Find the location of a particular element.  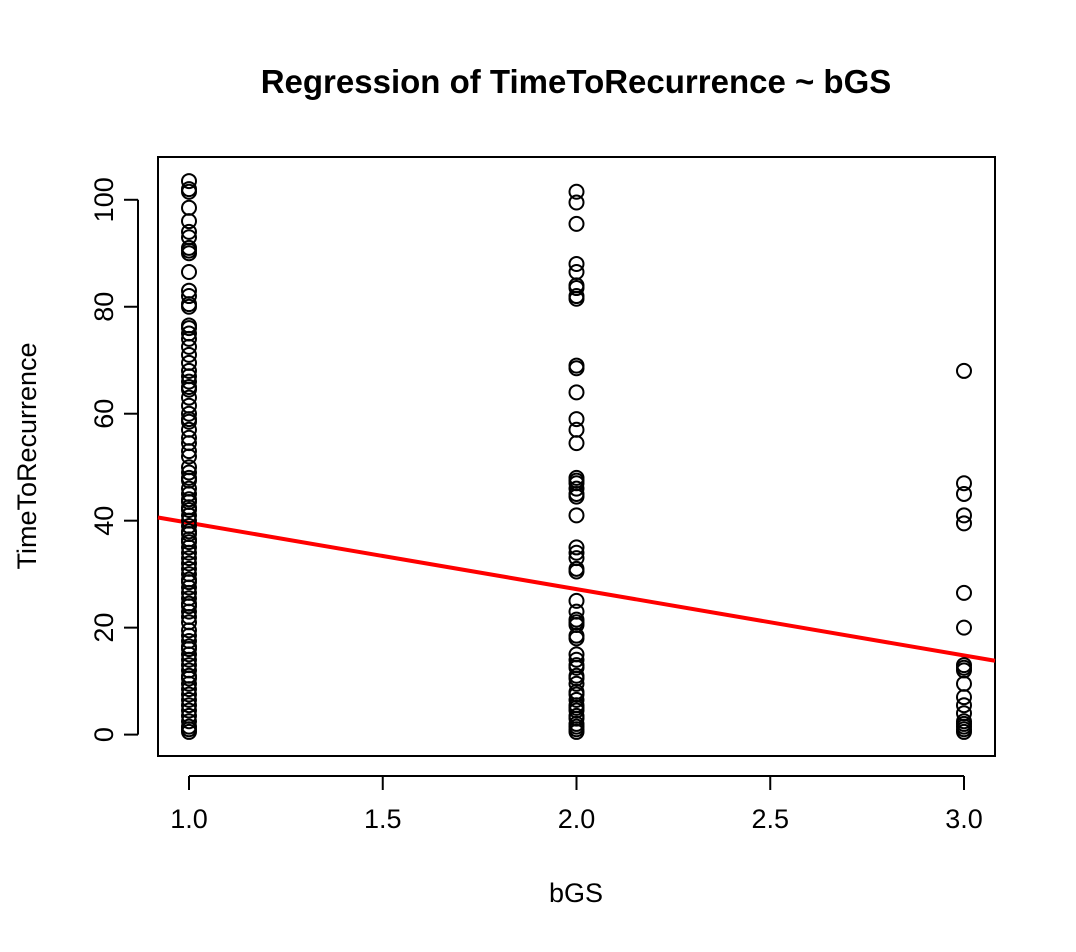

x-tick-label: 3.0 is located at coordinates (964, 819).